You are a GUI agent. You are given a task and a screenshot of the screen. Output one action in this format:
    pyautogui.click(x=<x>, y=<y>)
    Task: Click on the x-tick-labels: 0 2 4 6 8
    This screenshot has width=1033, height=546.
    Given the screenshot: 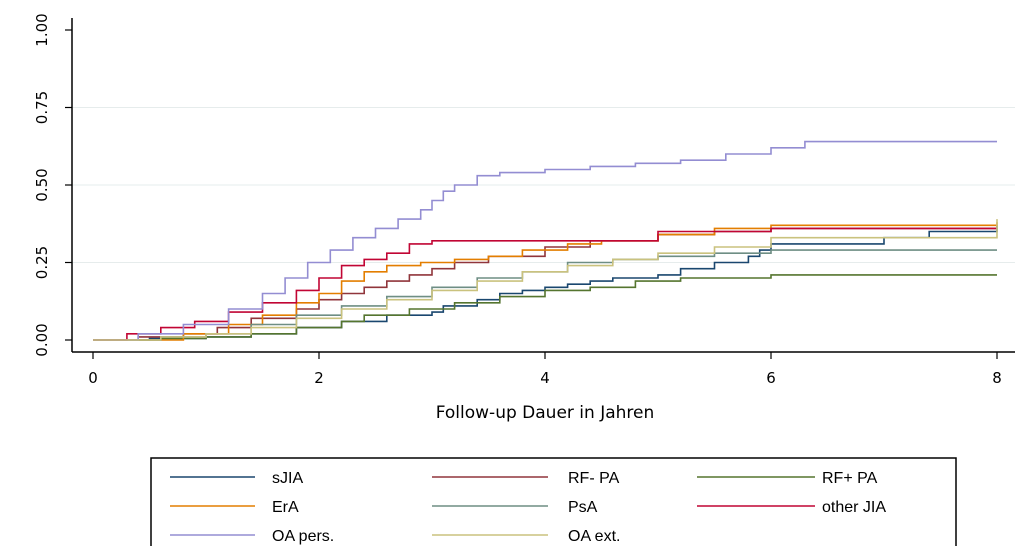 What is the action you would take?
    pyautogui.click(x=545, y=369)
    